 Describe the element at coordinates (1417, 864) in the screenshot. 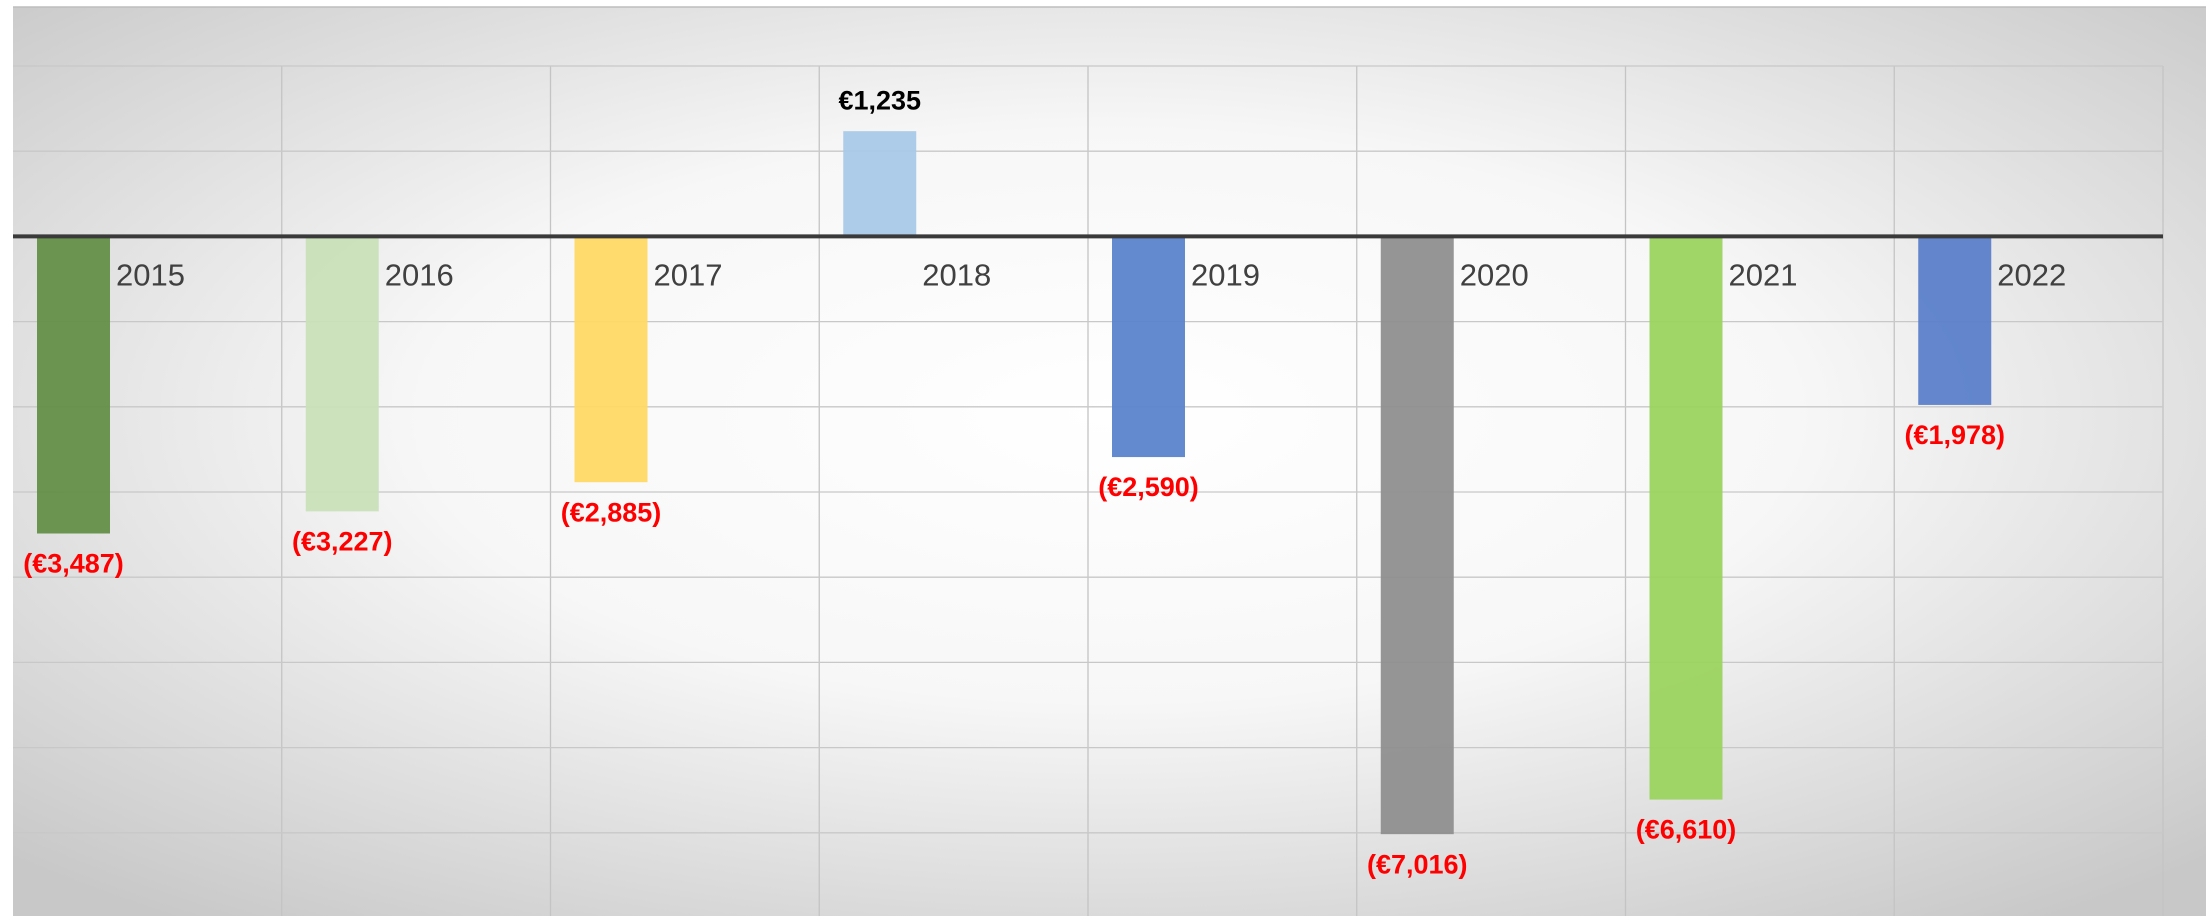

I see `data-label: (€7,016)` at that location.